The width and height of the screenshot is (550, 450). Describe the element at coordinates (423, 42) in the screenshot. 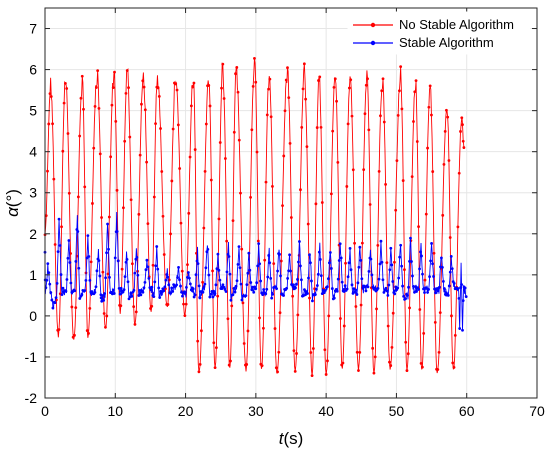

I see `legend-entry-stable: Stable Algorithm` at that location.